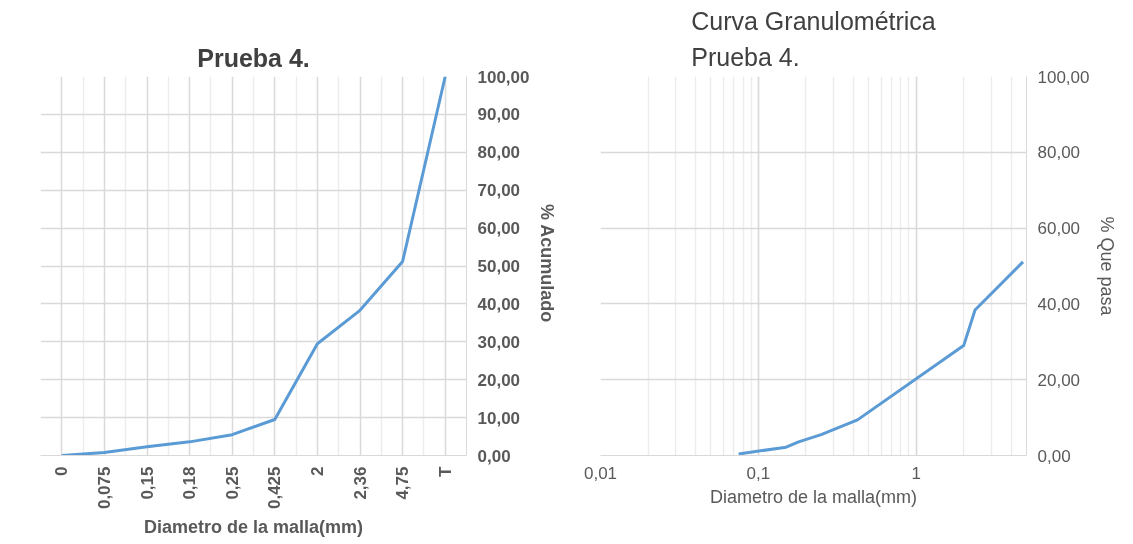 This screenshot has width=1133, height=544. I want to click on y-tick-label: 90,00, so click(499, 115).